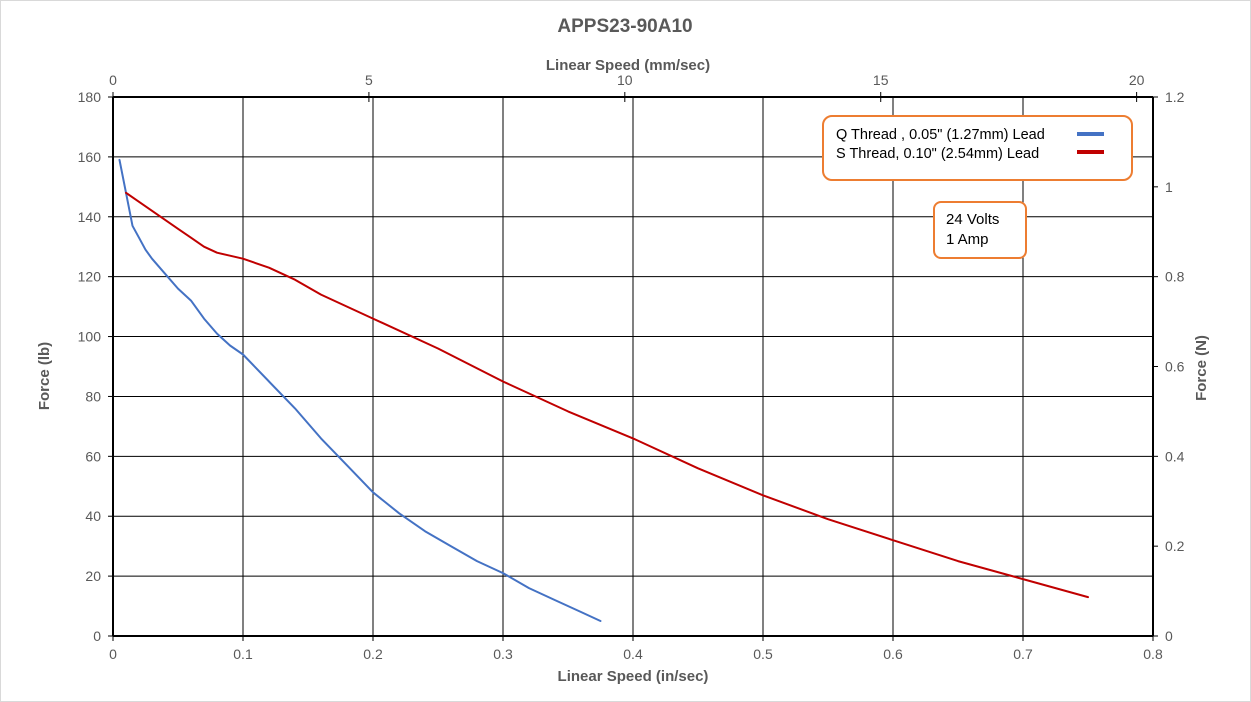 This screenshot has height=702, width=1251. I want to click on x-bottom-tick-label: 0.1, so click(243, 654).